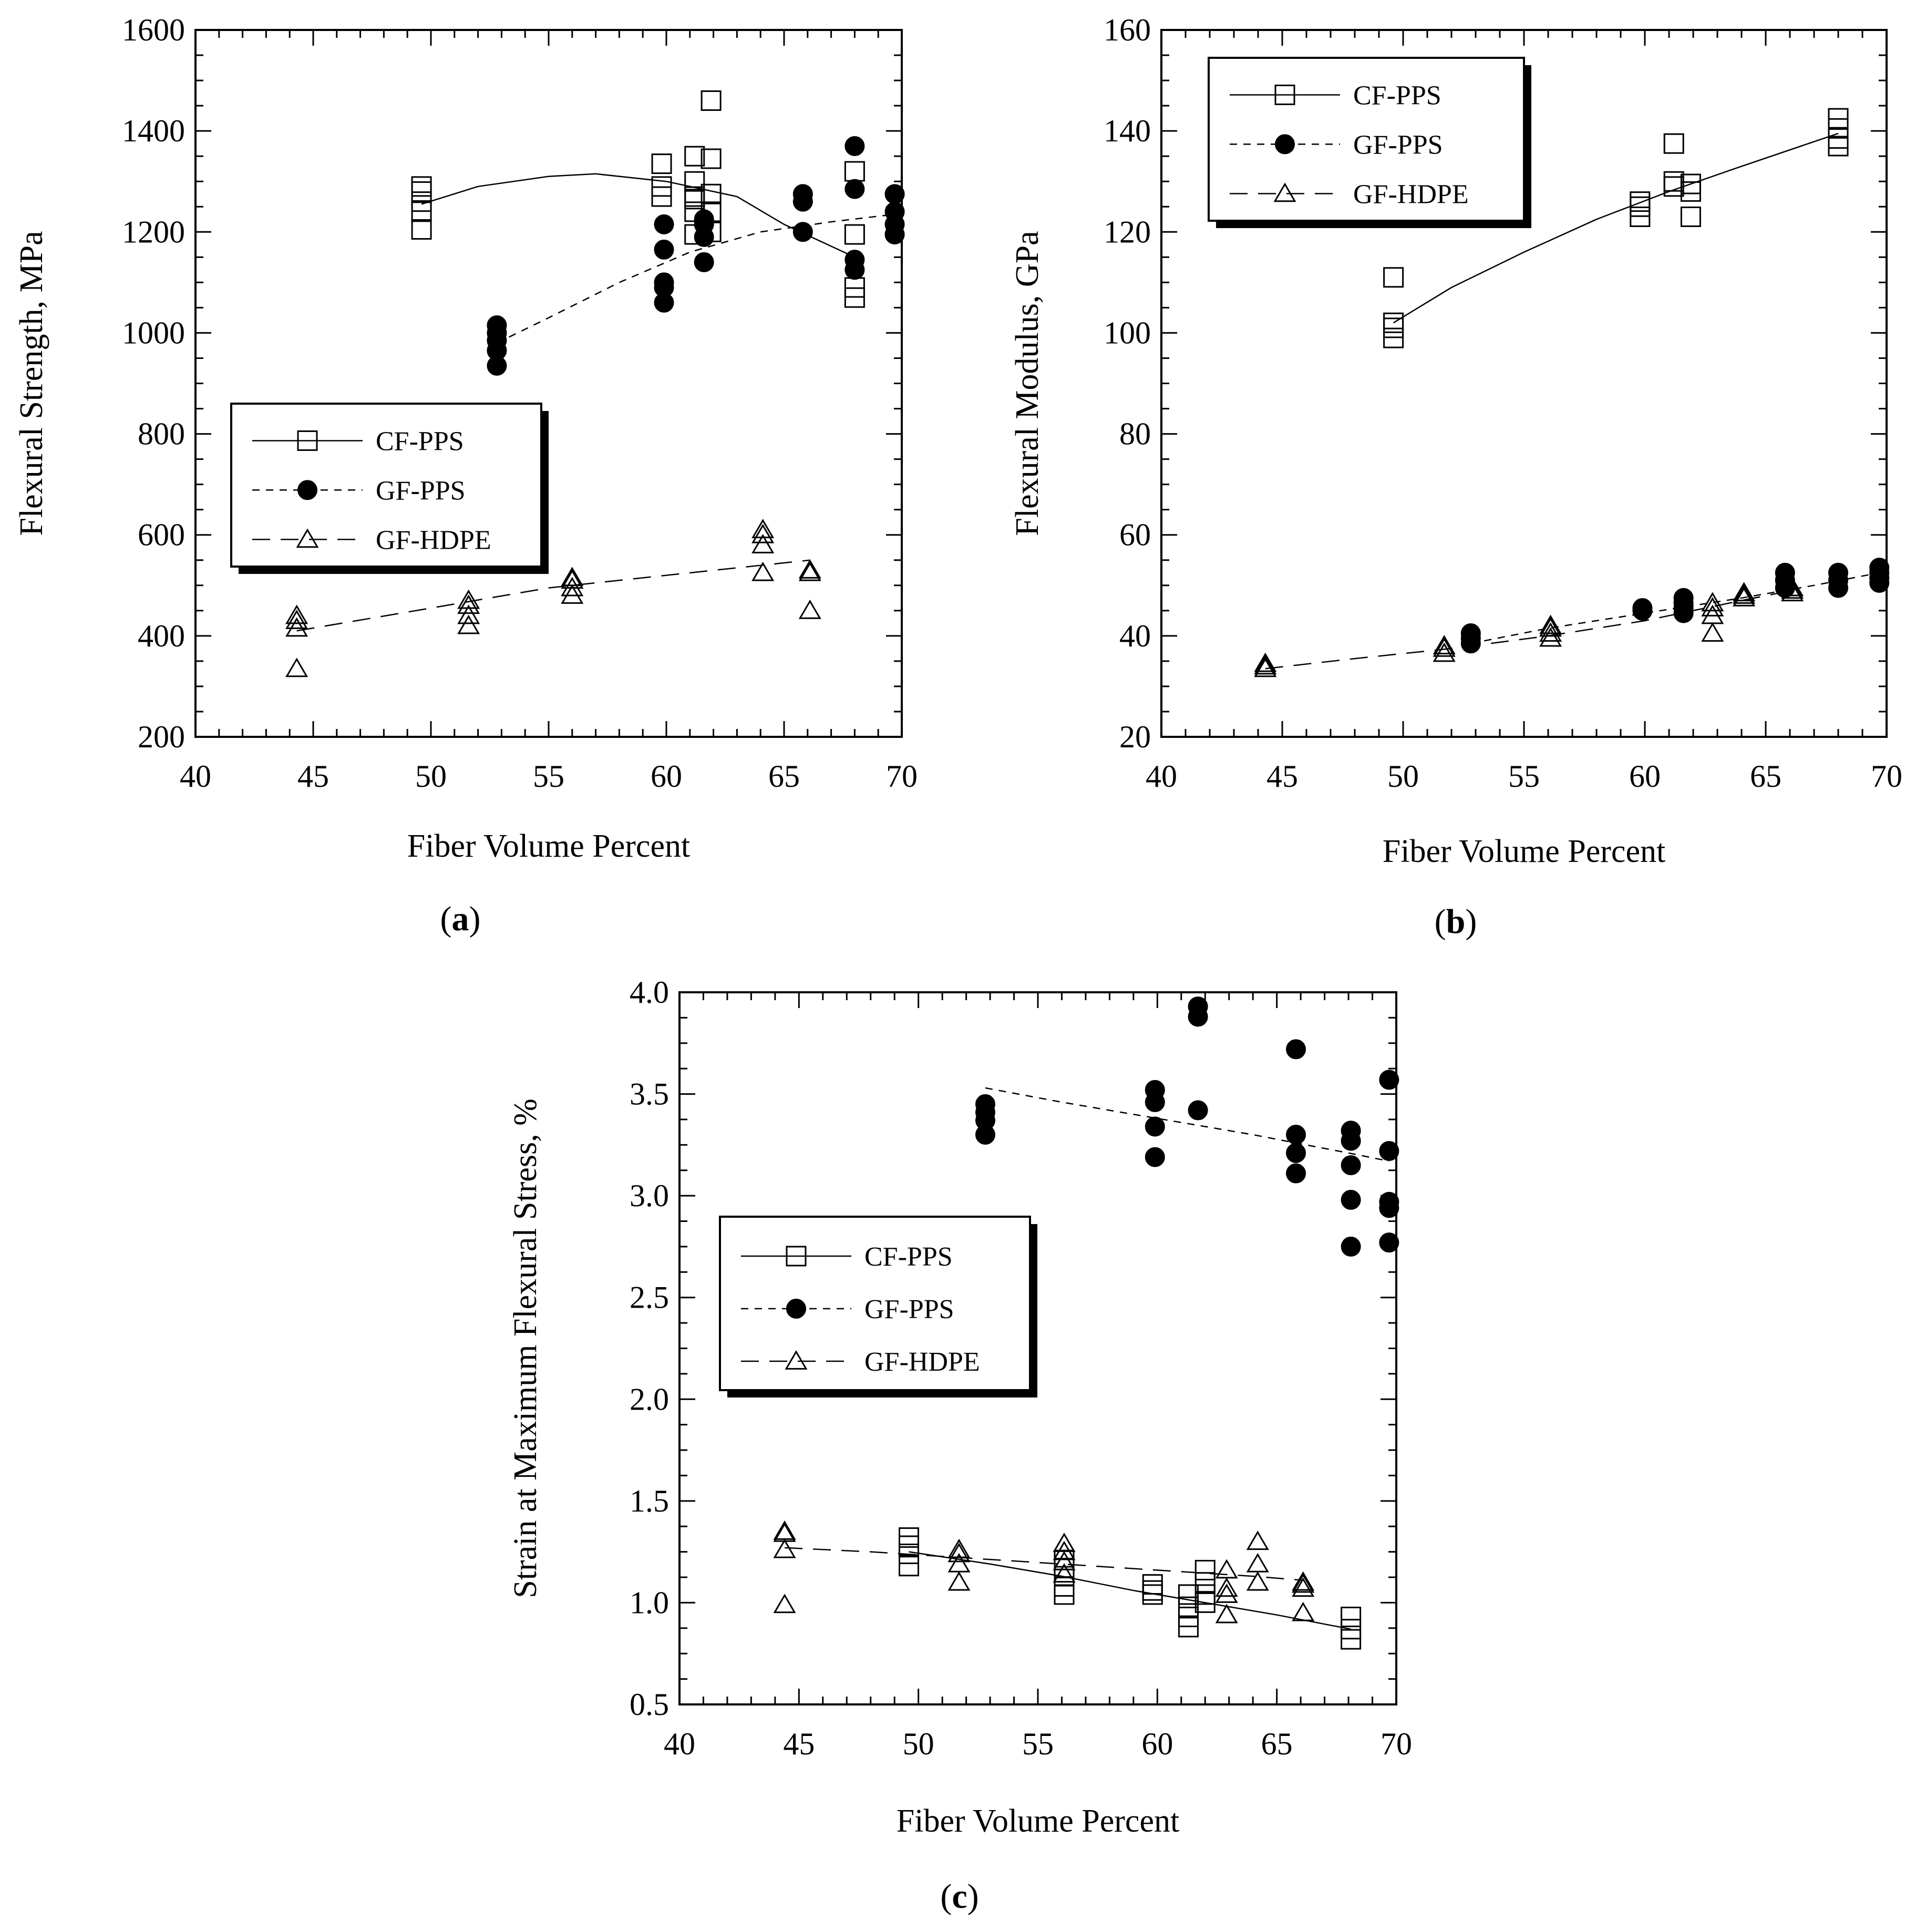 Image resolution: width=1926 pixels, height=1932 pixels. Describe the element at coordinates (666, 776) in the screenshot. I see `x-tick-label: 60` at that location.